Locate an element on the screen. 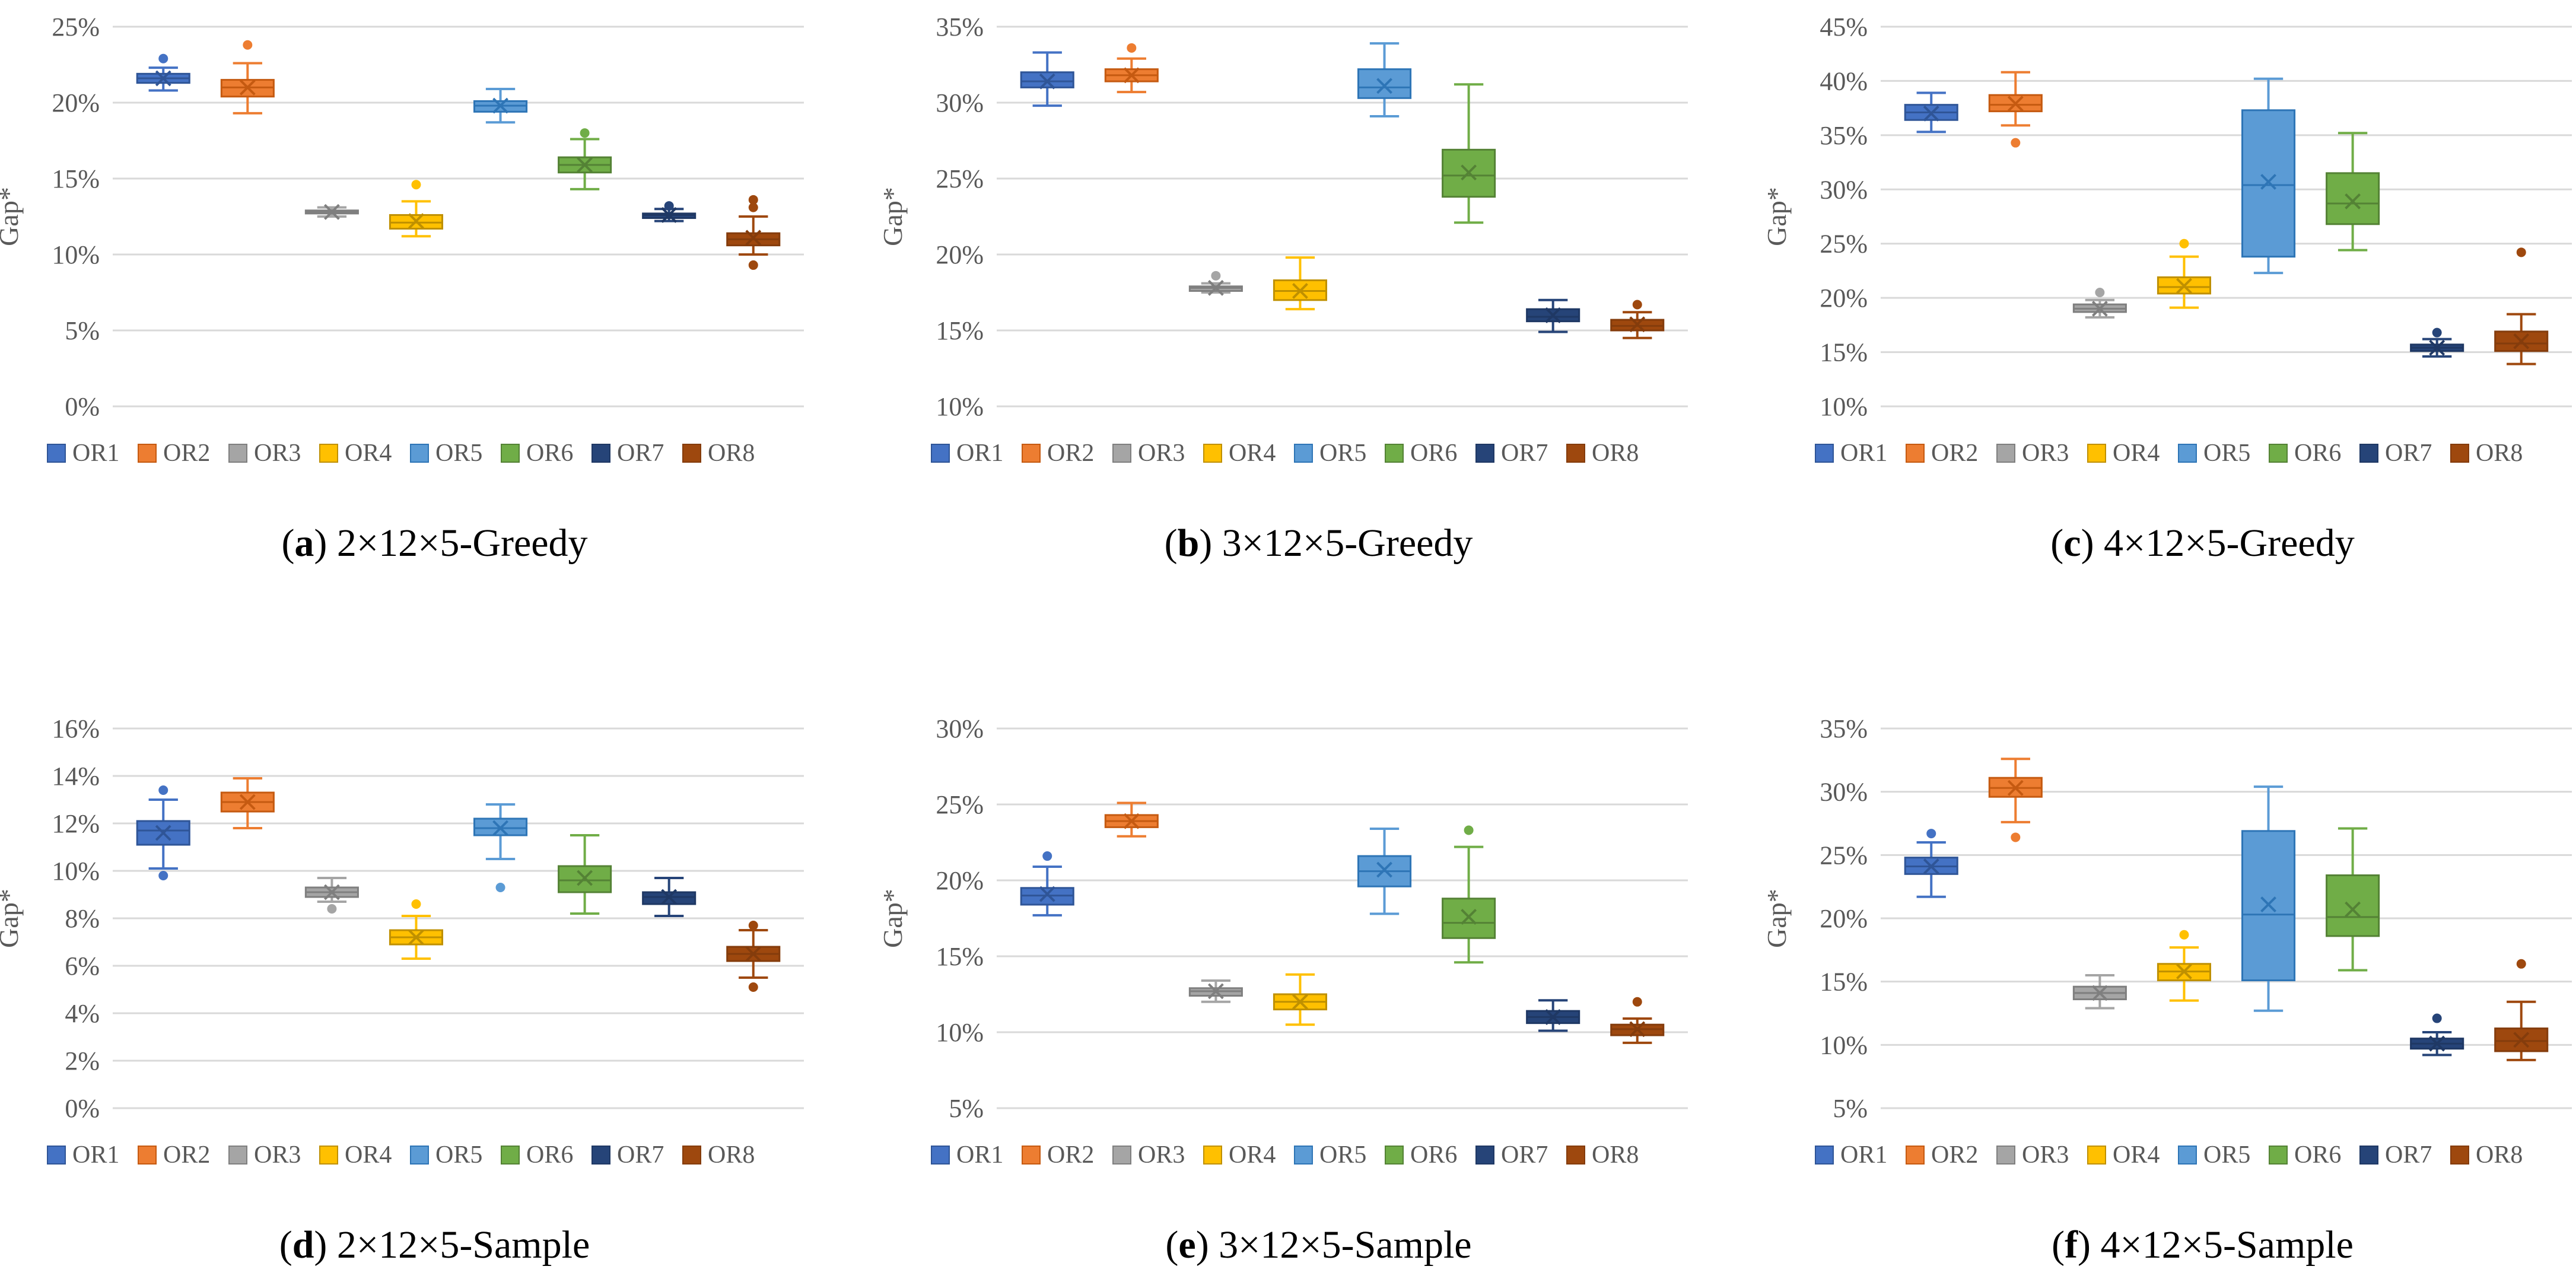  box-or1 is located at coordinates (163, 832).